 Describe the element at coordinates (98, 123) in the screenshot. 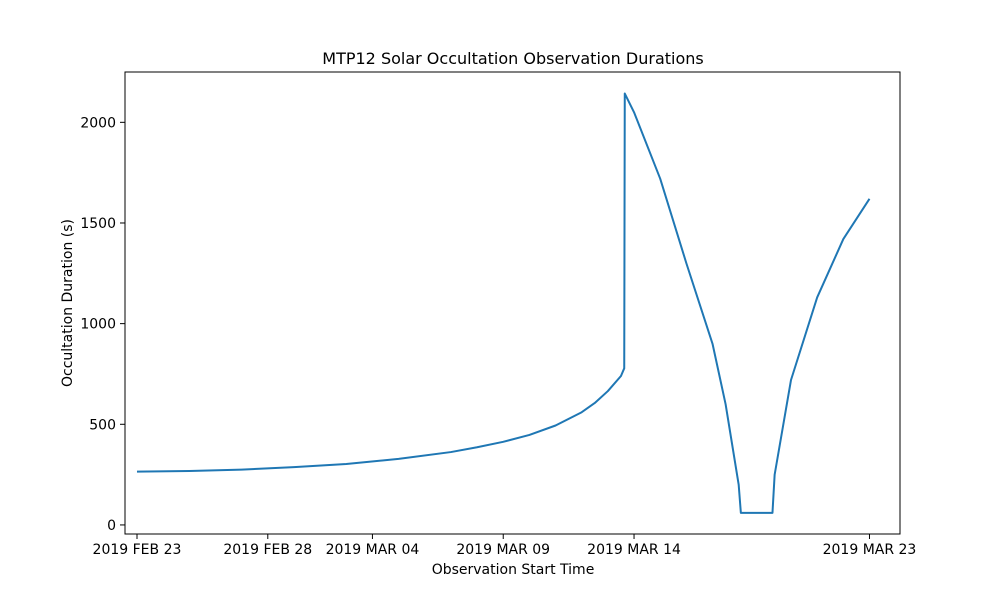

I see `y-tick-label: 2000` at that location.